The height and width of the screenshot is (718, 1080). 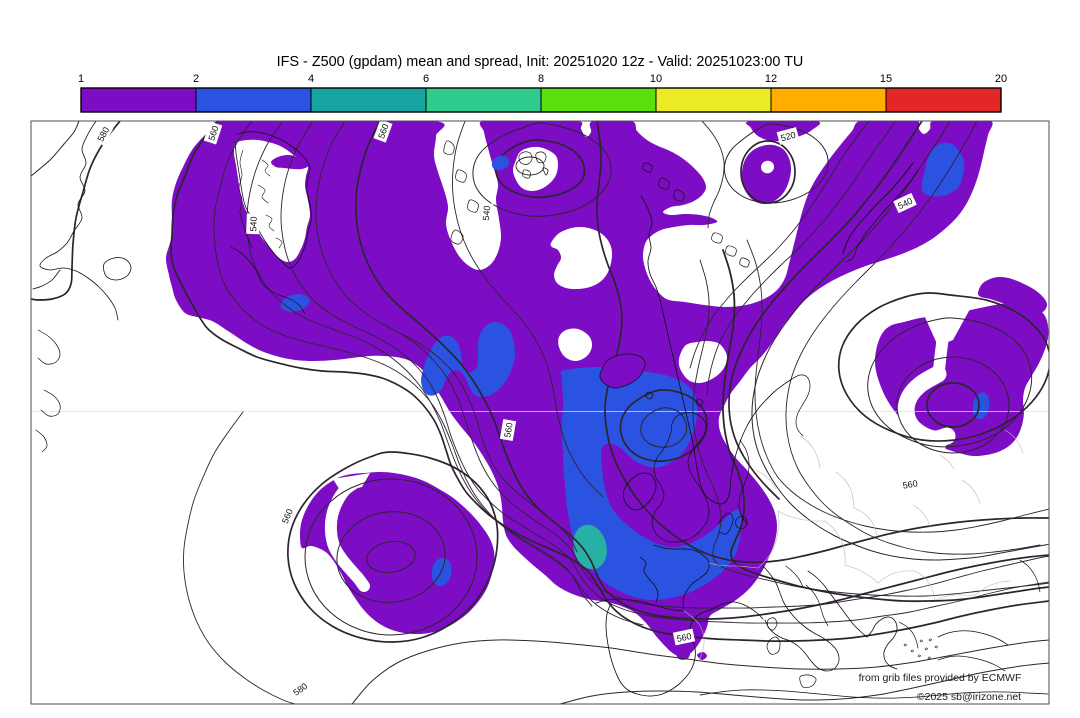 I want to click on svg-text: 2, so click(x=196, y=79).